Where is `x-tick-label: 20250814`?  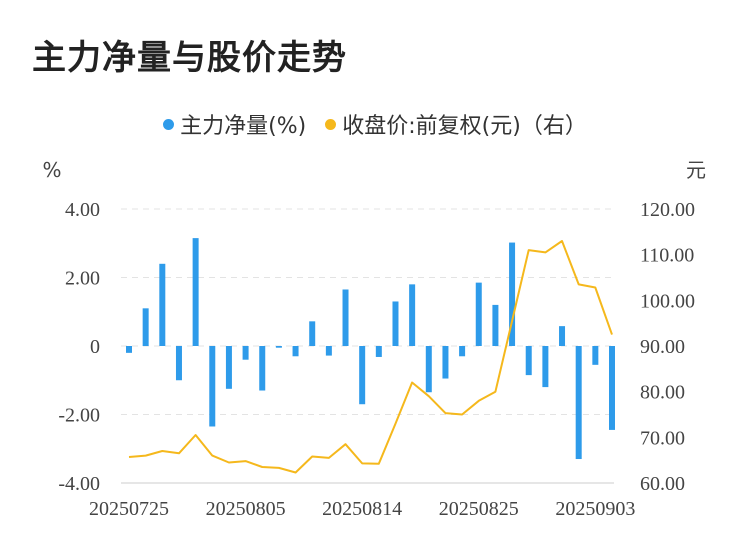 x-tick-label: 20250814 is located at coordinates (362, 509).